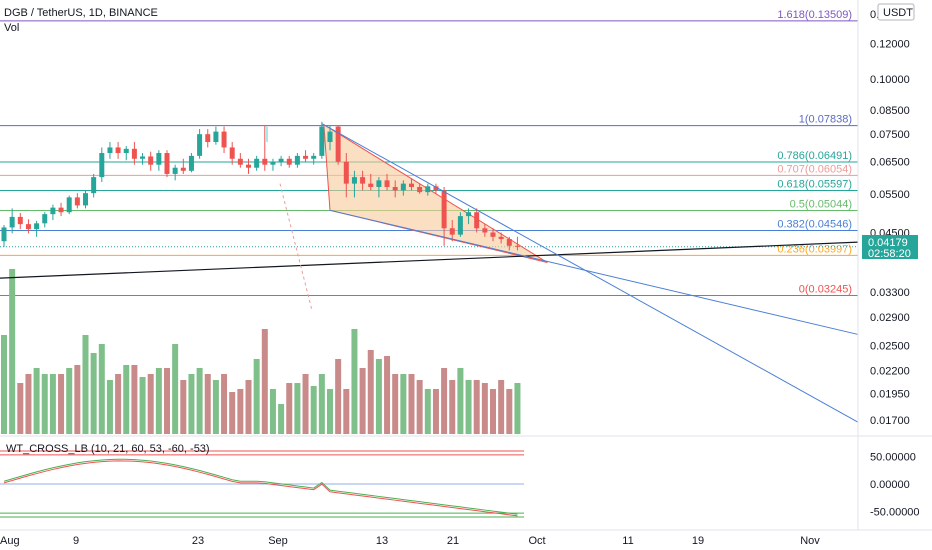  Describe the element at coordinates (890, 111) in the screenshot. I see `price-tick-3: 0.08500` at that location.